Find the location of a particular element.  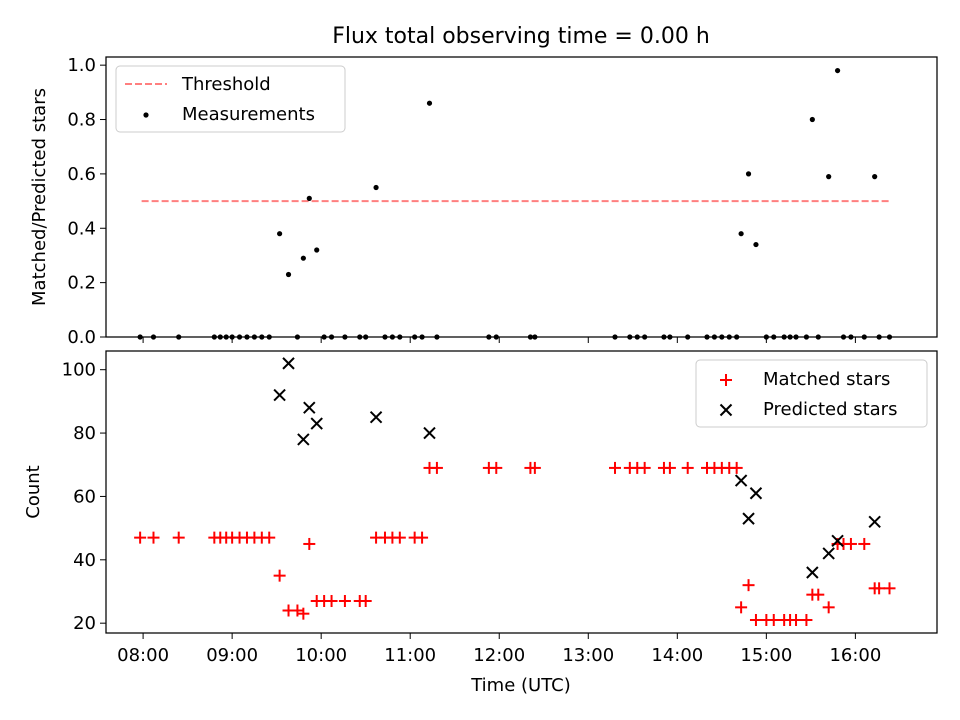

legend-predicted-label: Predicted stars is located at coordinates (830, 409).